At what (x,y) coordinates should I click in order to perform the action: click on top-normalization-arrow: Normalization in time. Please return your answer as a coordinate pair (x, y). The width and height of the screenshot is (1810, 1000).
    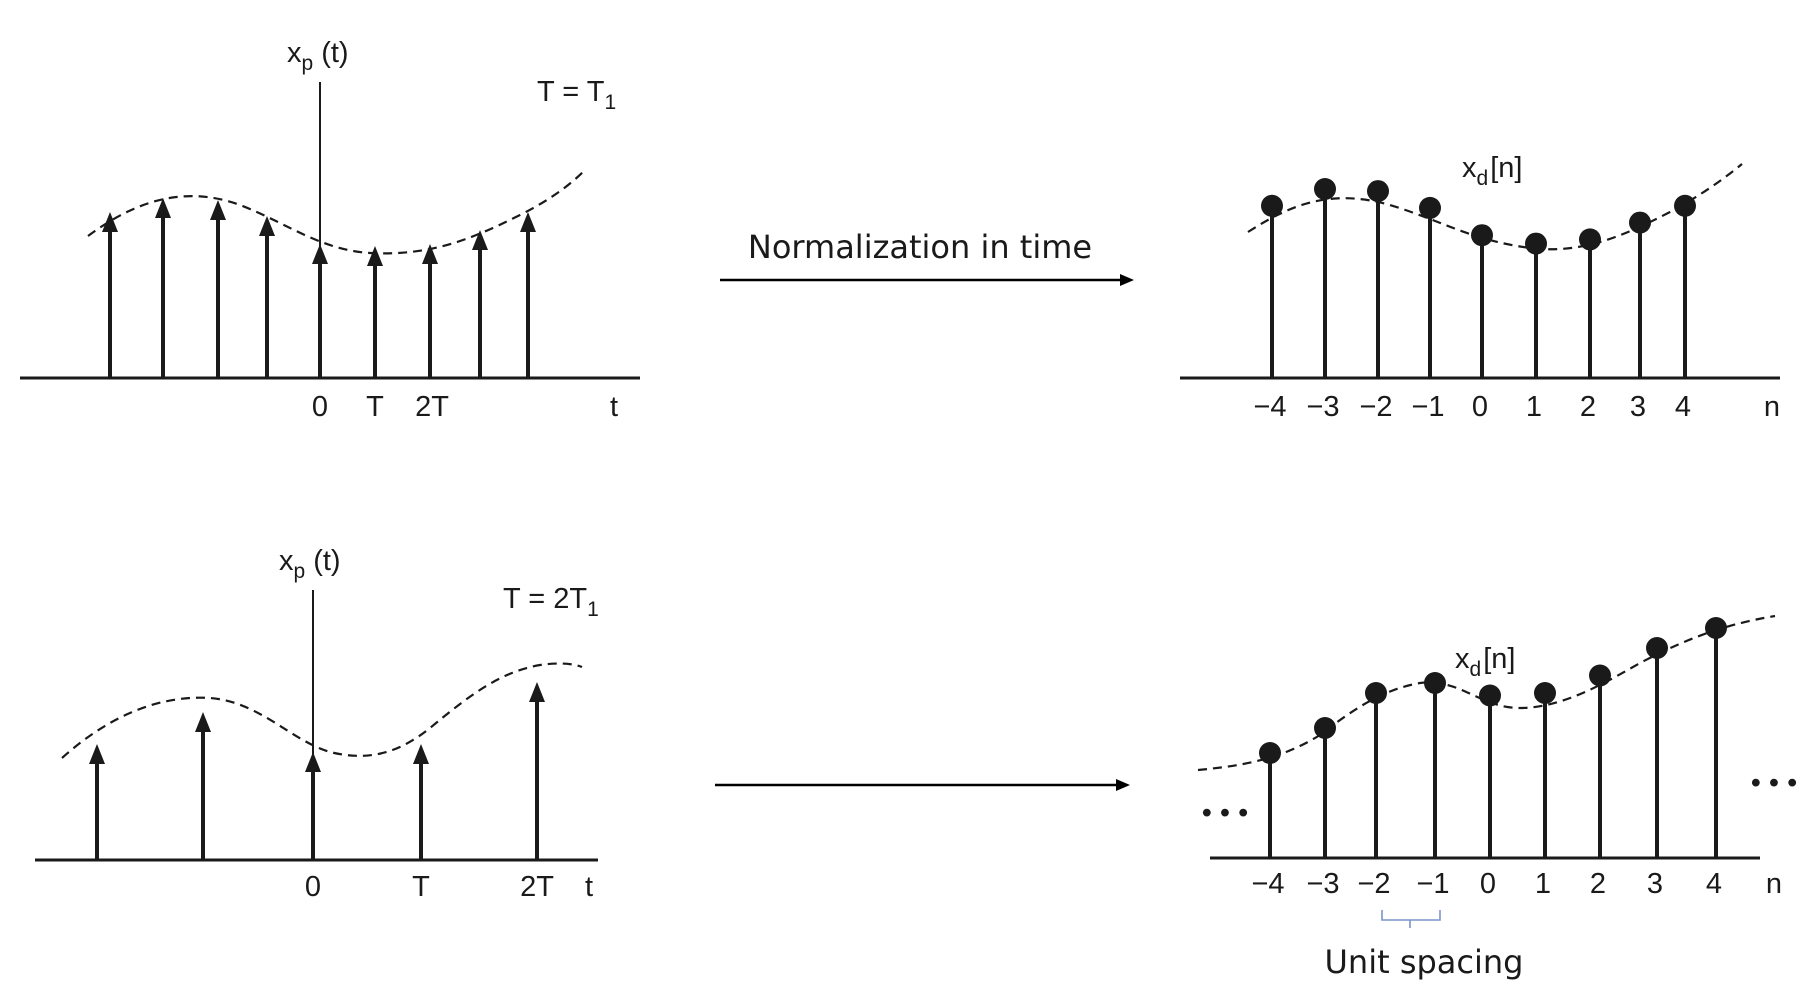
    Looking at the image, I should click on (927, 257).